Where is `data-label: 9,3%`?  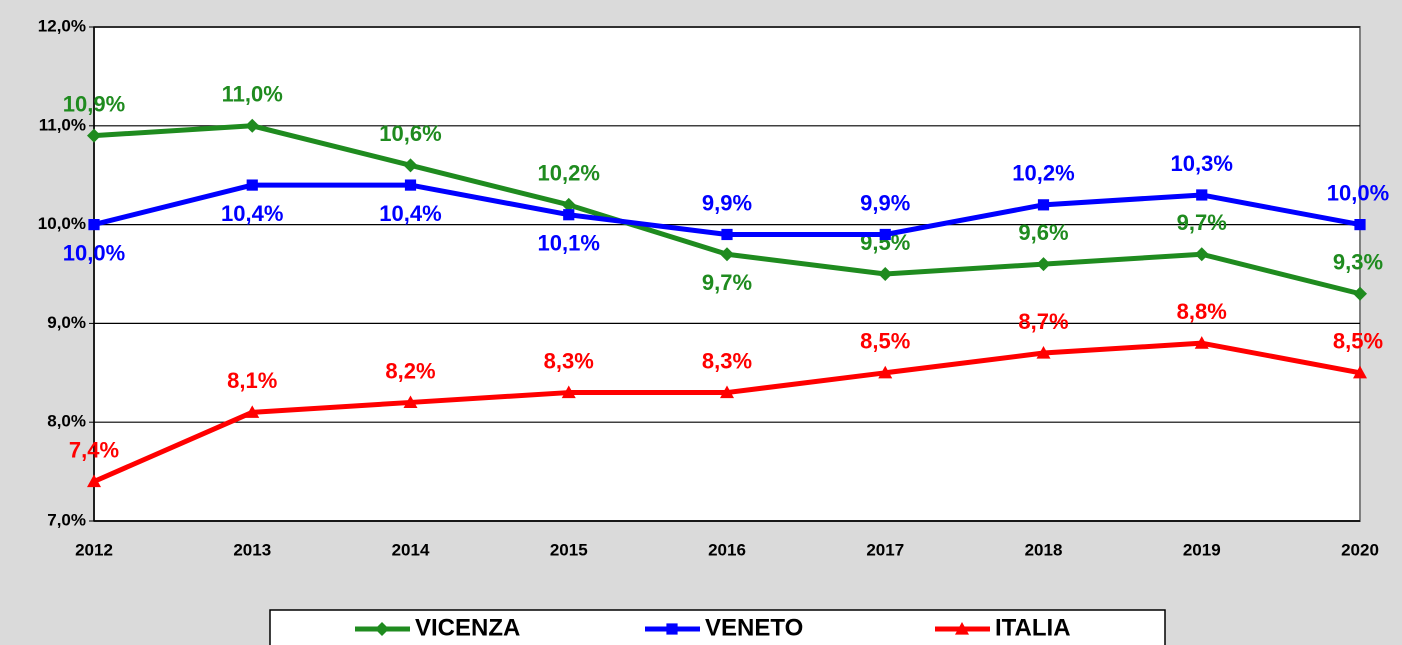 data-label: 9,3% is located at coordinates (1358, 262).